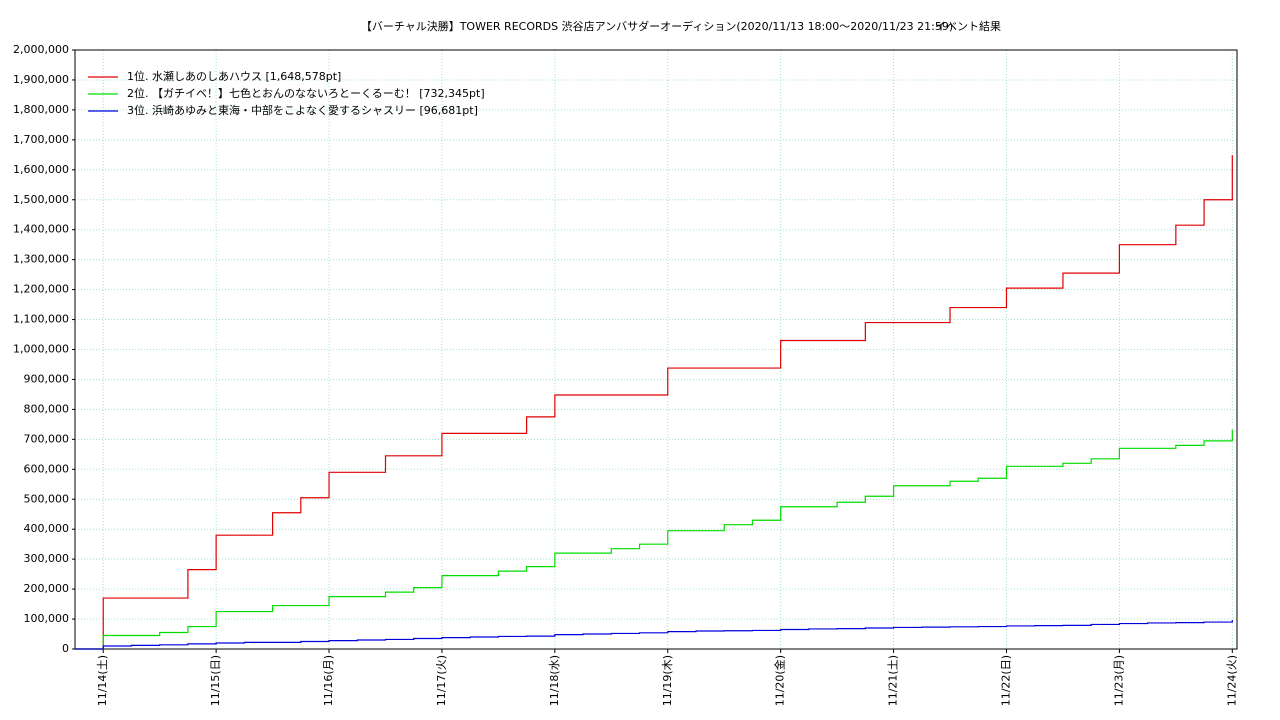 The width and height of the screenshot is (1280, 720). I want to click on x-tick-label: 11/19(木), so click(667, 680).